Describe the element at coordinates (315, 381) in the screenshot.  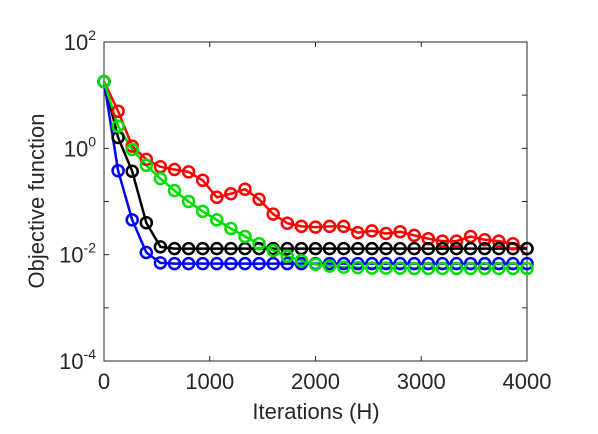
I see `x-tick-label: 2000` at that location.